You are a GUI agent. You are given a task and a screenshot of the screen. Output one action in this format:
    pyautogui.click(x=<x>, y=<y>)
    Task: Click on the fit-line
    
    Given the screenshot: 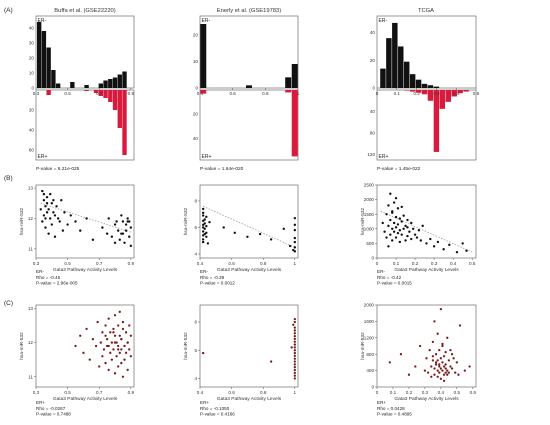 What is the action you would take?
    pyautogui.click(x=85, y=217)
    